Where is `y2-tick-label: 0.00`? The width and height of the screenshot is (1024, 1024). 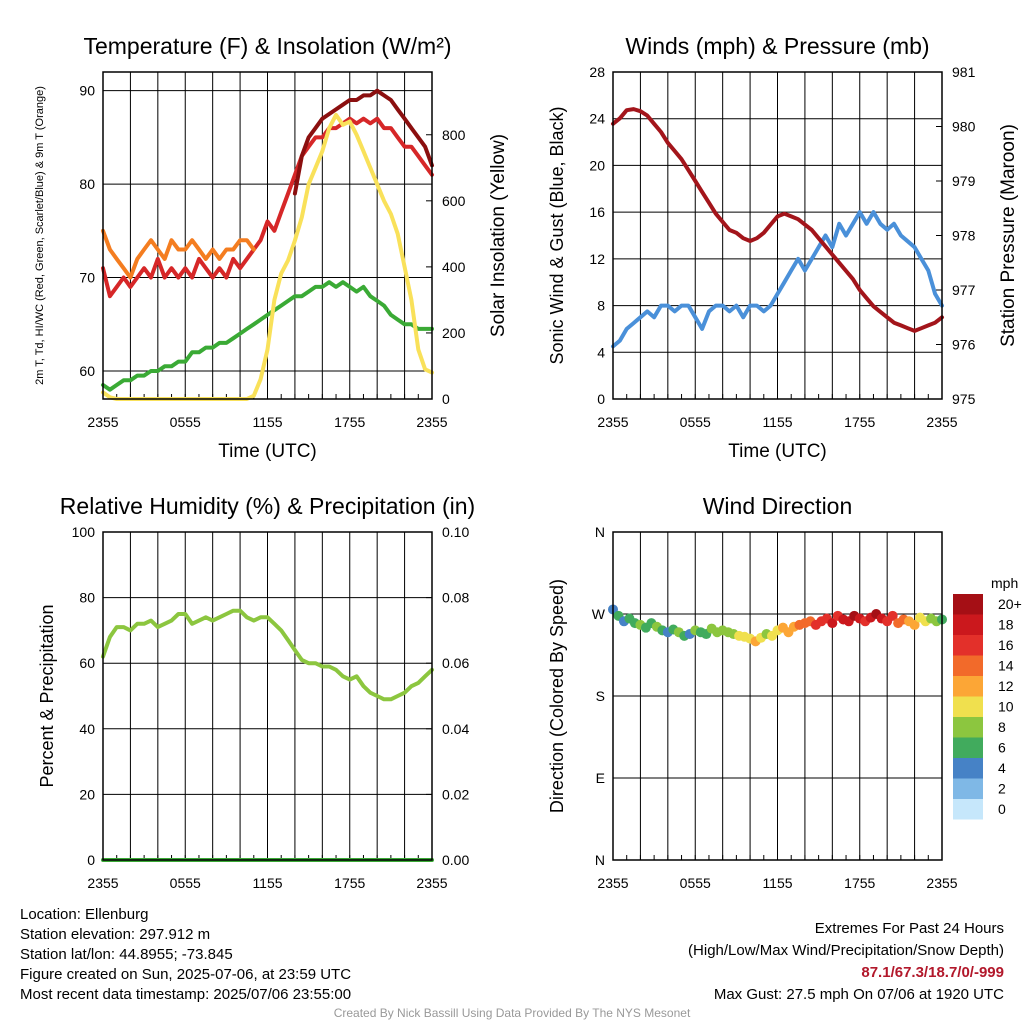
y2-tick-label: 0.00 is located at coordinates (455, 860).